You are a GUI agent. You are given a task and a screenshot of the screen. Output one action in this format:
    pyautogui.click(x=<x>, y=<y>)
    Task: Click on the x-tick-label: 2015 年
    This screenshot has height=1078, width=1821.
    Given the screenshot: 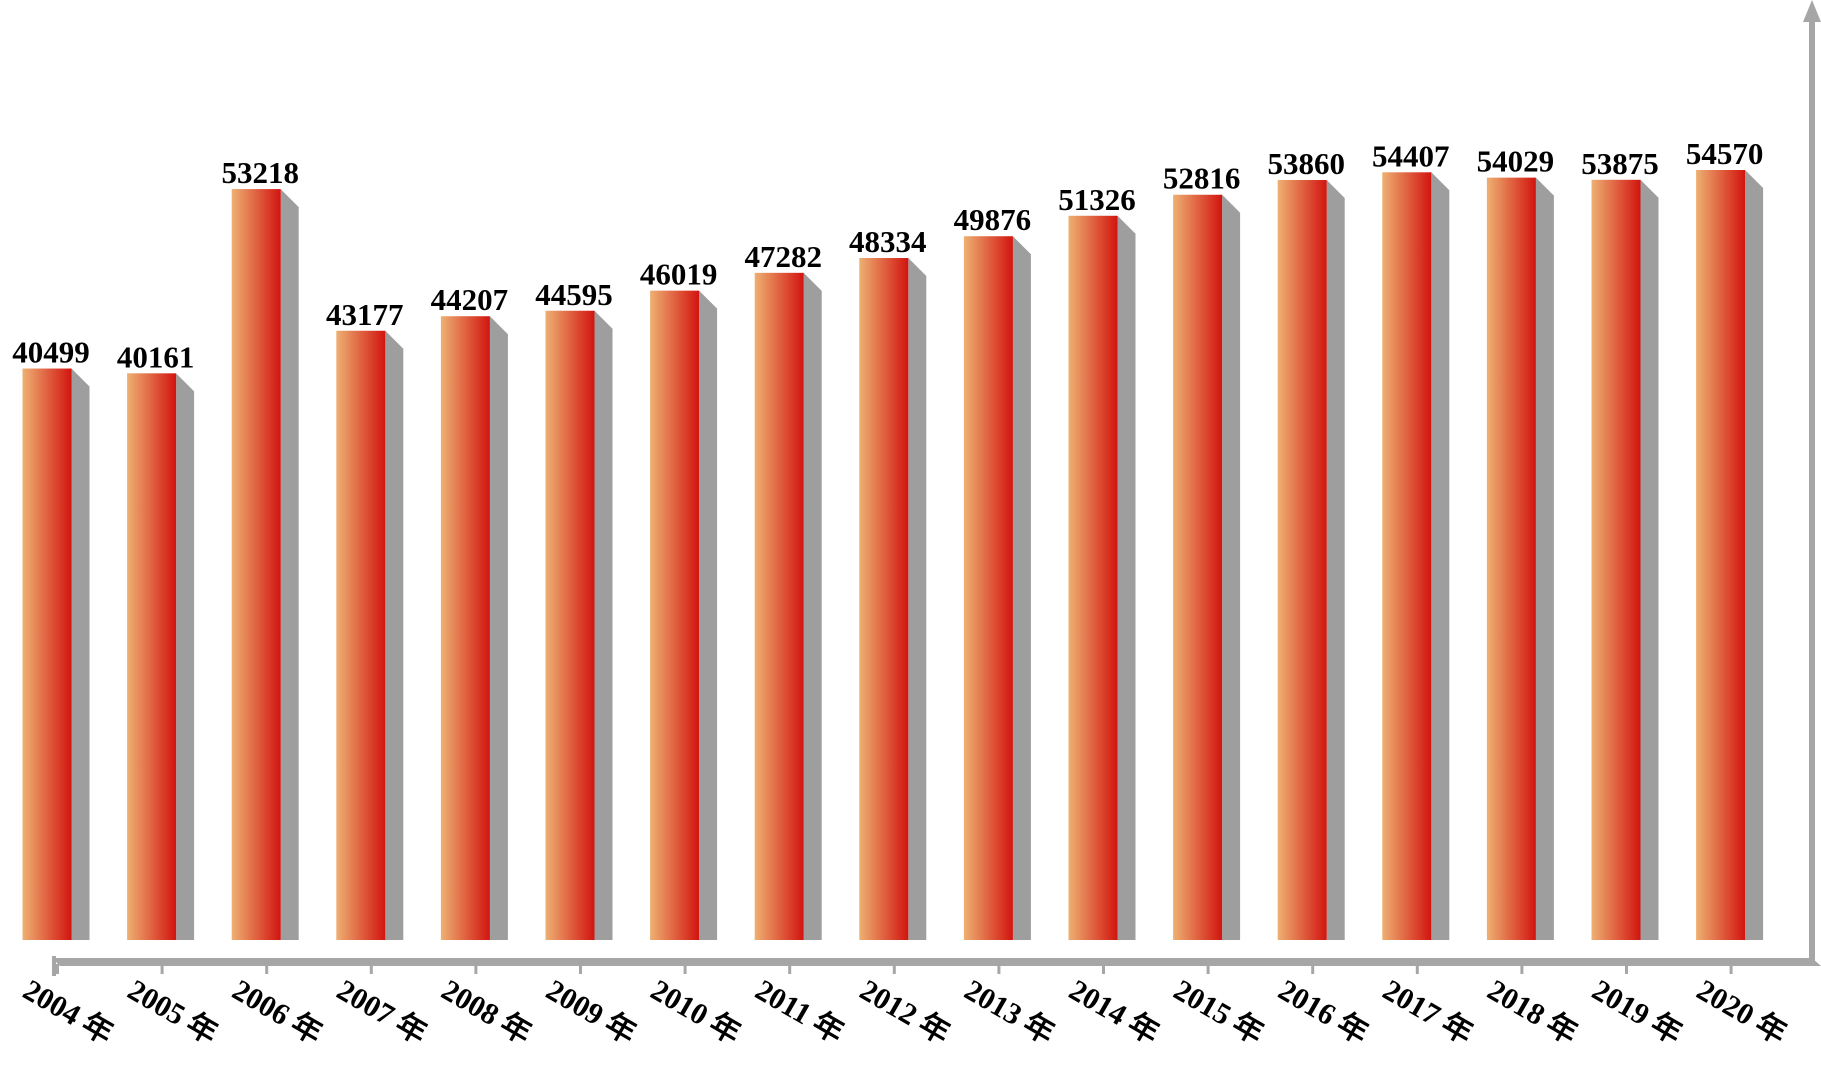 What is the action you would take?
    pyautogui.click(x=1218, y=1011)
    